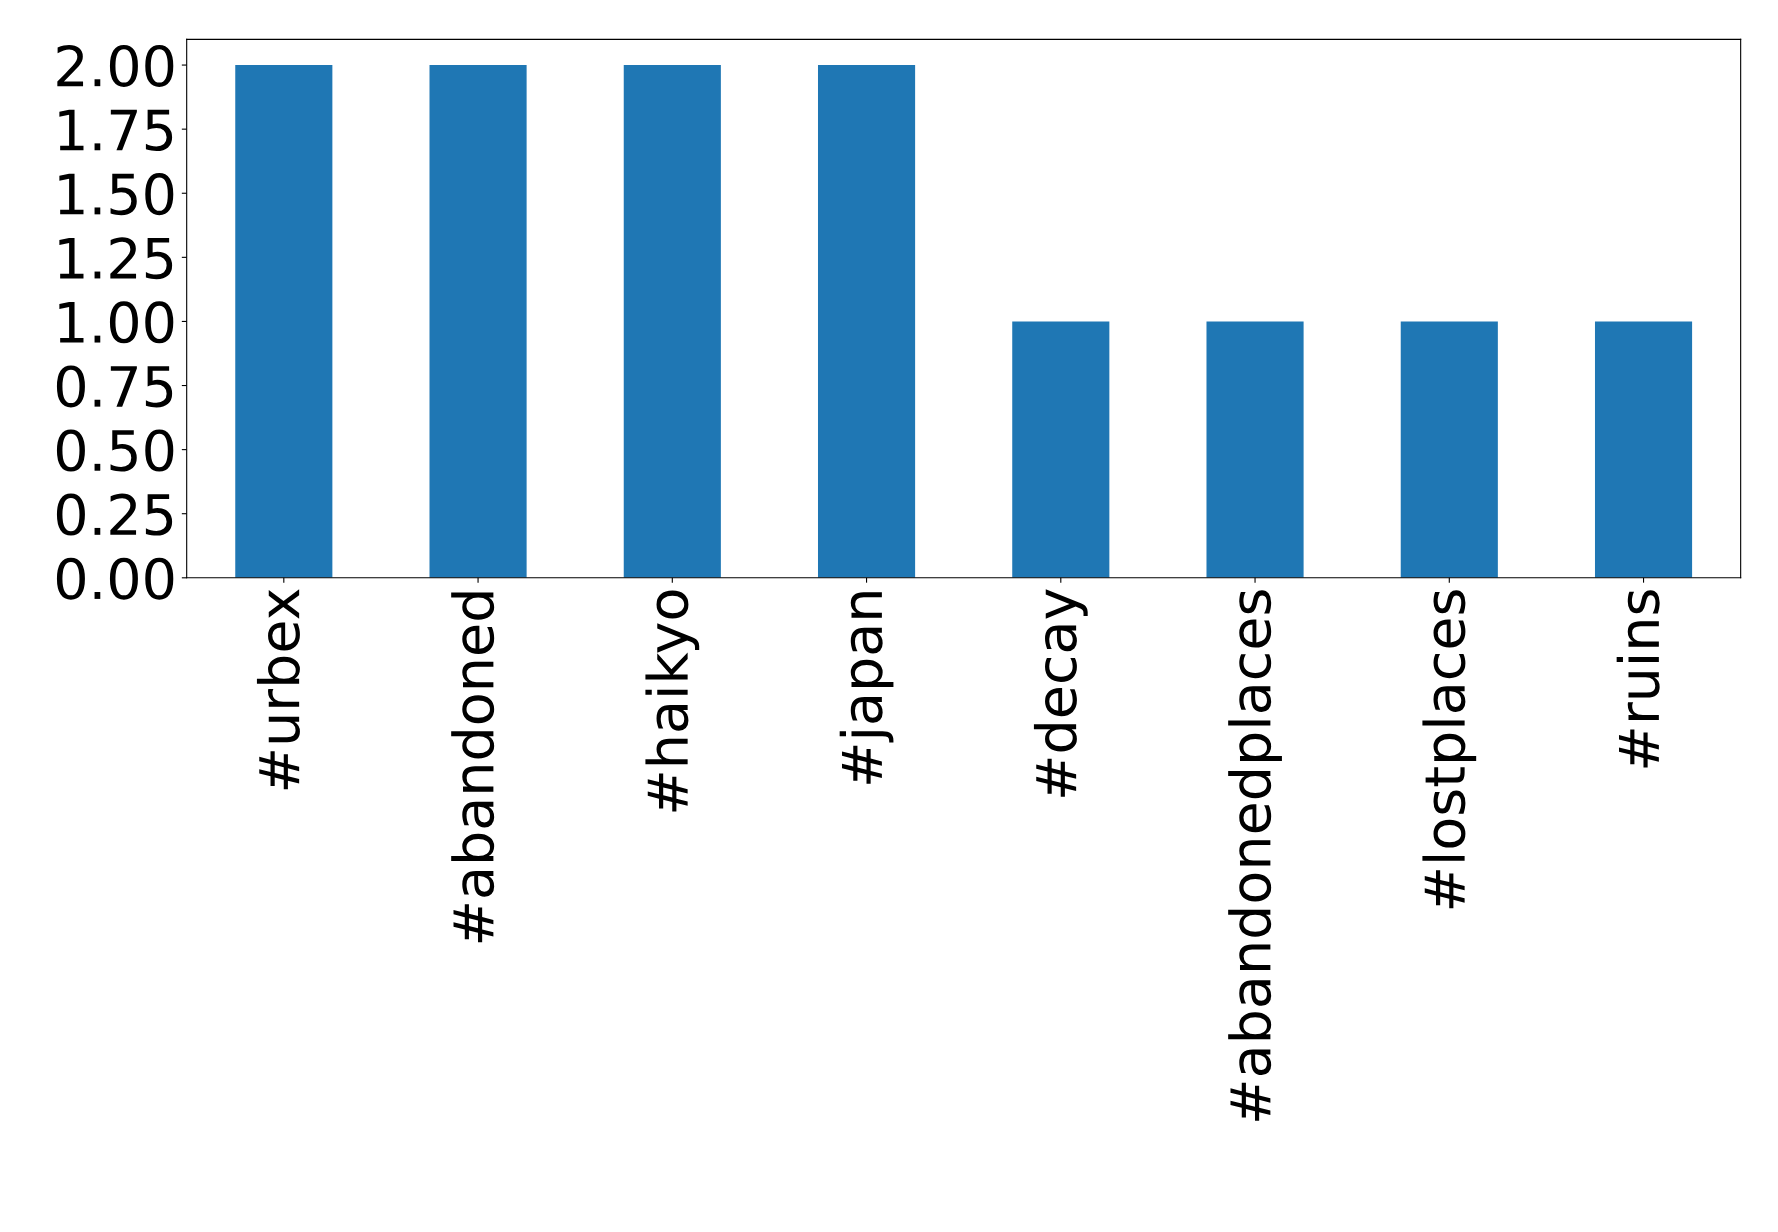 The height and width of the screenshot is (1232, 1778). What do you see at coordinates (116, 322) in the screenshot?
I see `y-tick-label: 1.00` at bounding box center [116, 322].